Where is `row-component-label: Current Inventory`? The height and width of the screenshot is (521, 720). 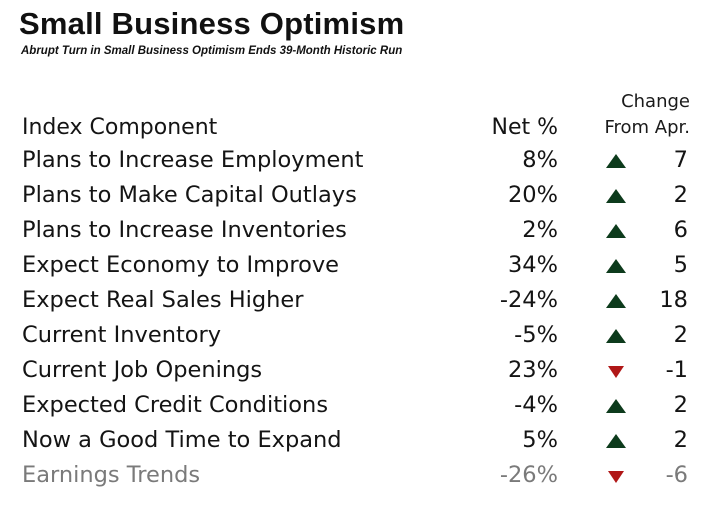
row-component-label: Current Inventory is located at coordinates (122, 335).